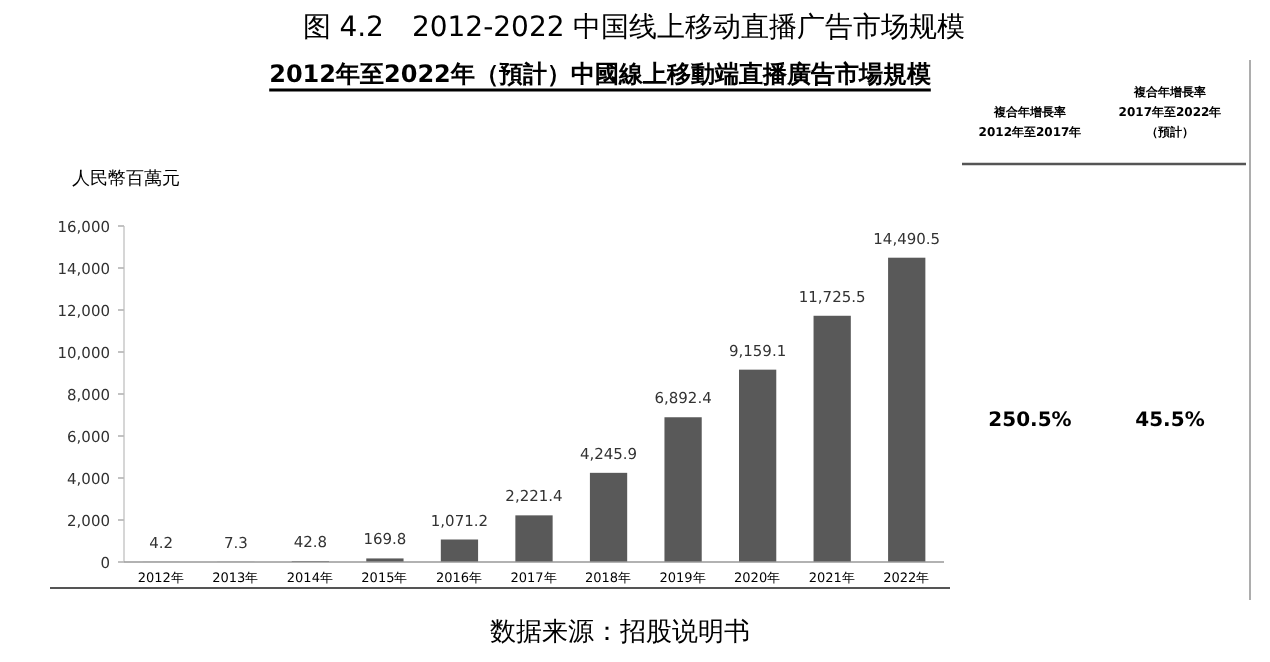 This screenshot has height=662, width=1270. I want to click on y-axis-title: 人民幣百萬元, so click(126, 179).